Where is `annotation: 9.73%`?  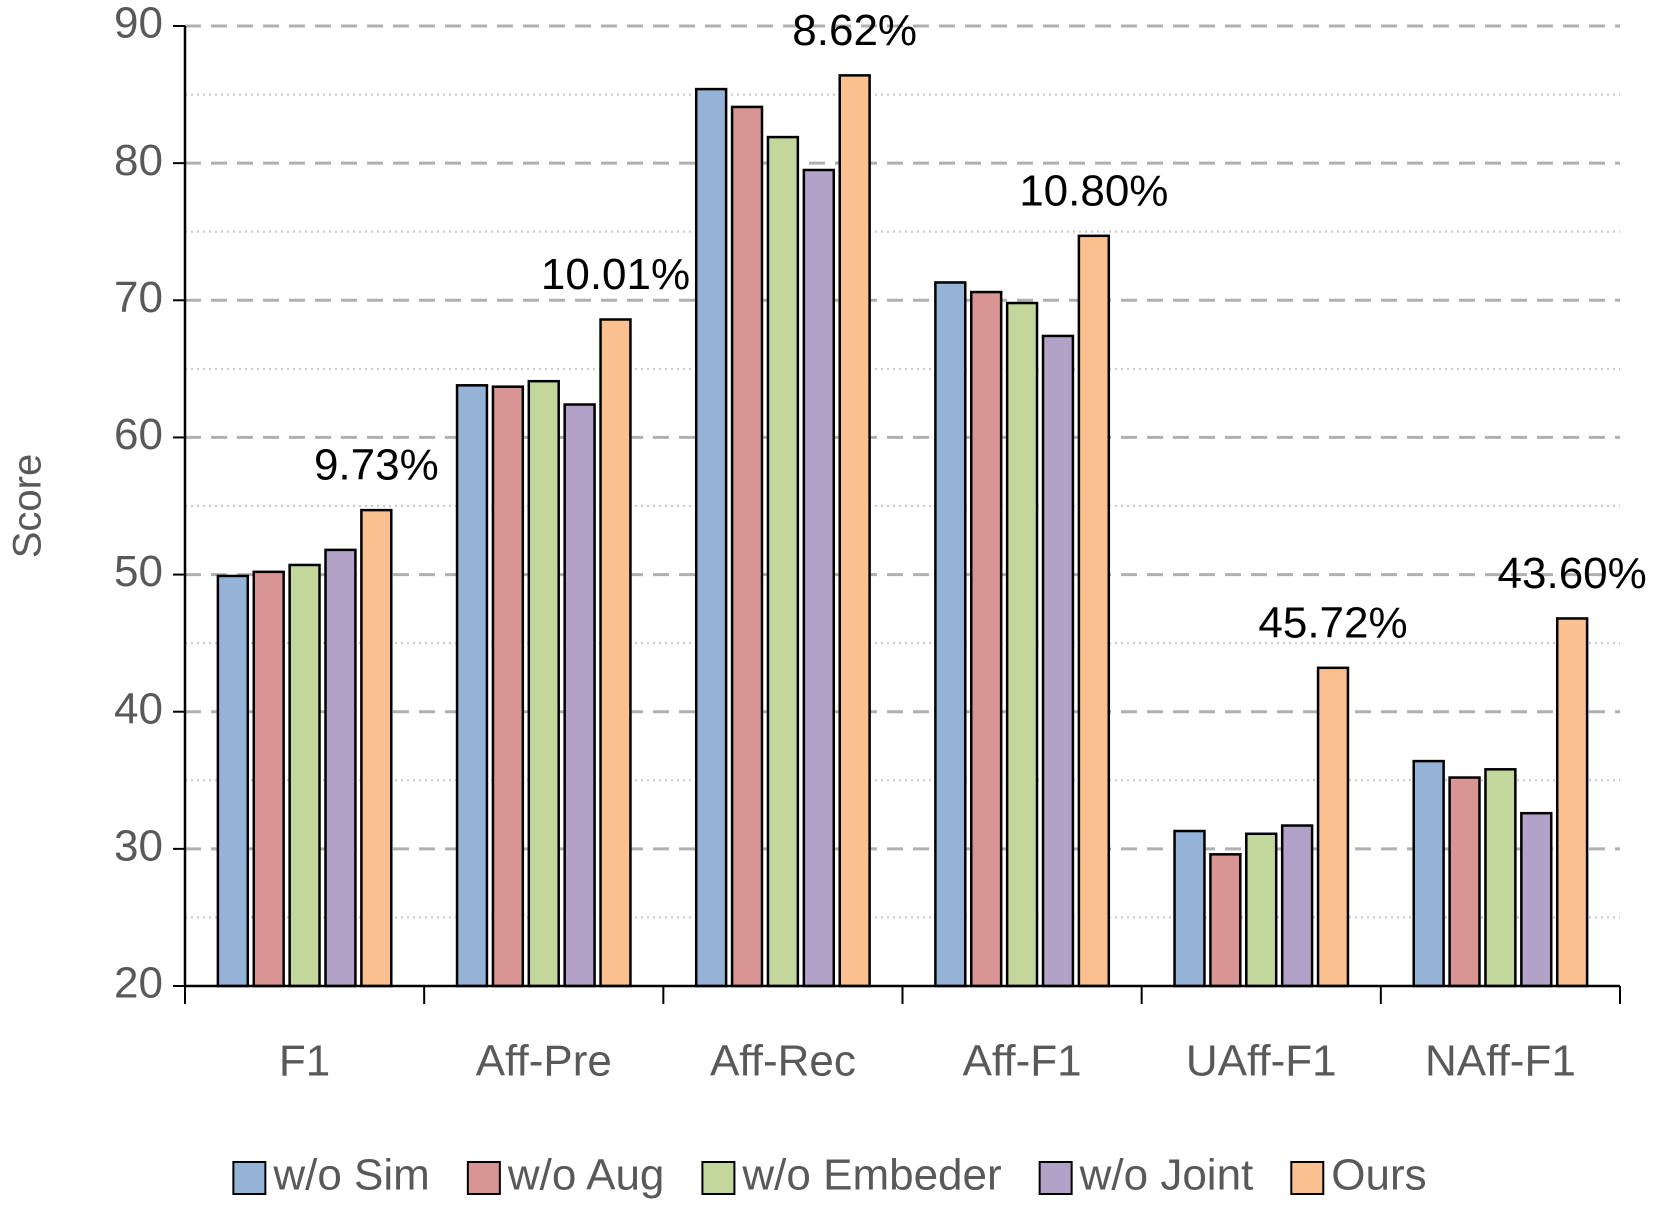
annotation: 9.73% is located at coordinates (376, 465).